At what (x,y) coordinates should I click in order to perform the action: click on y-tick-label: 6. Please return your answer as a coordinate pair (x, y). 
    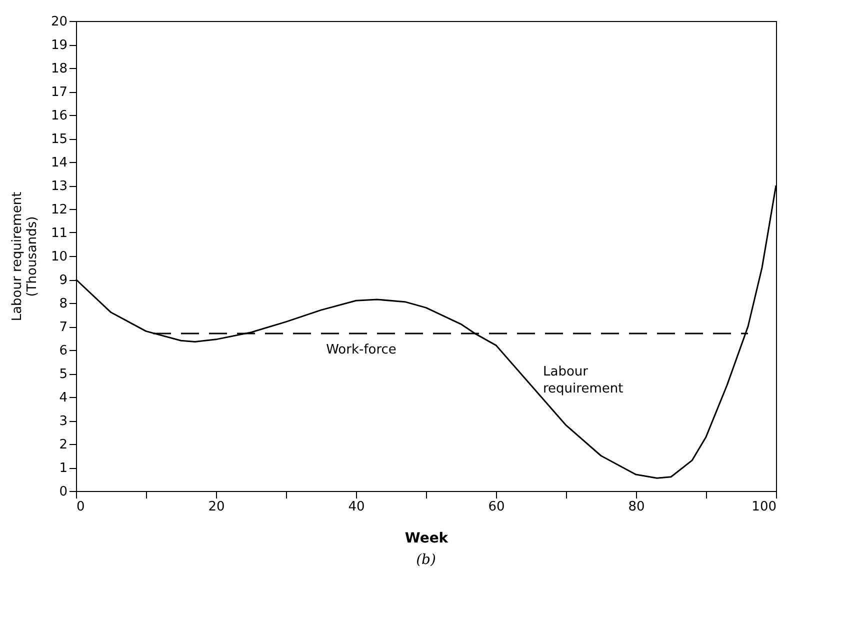
    Looking at the image, I should click on (63, 351).